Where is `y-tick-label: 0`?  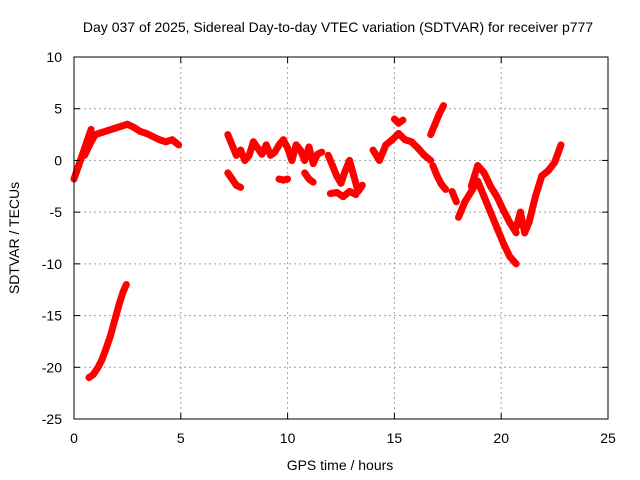
y-tick-label: 0 is located at coordinates (58, 160).